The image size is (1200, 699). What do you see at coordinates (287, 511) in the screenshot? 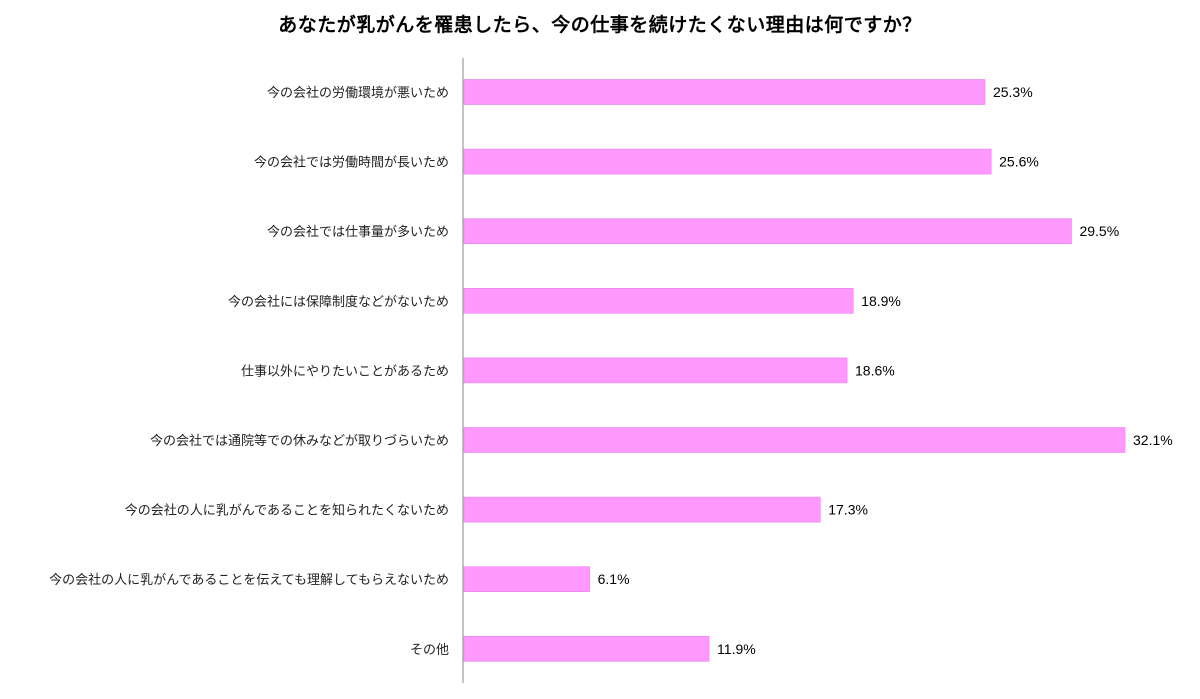
I see `category-label-7: 今の会社の人に乳がんであることを知られたくないため` at bounding box center [287, 511].